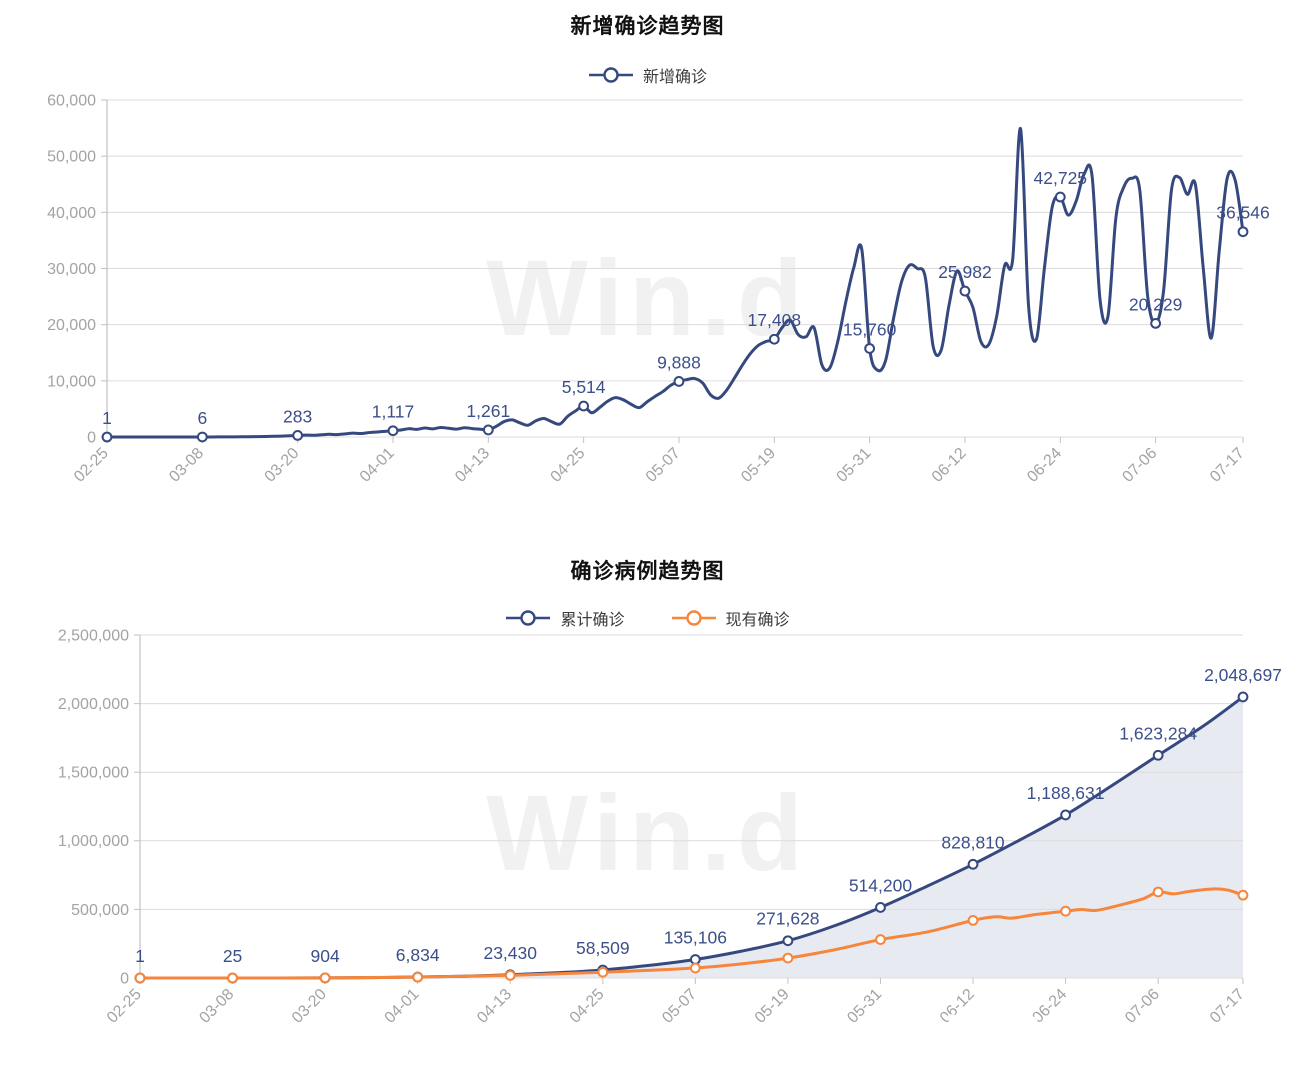 This screenshot has height=1067, width=1295. I want to click on data-point-label: 5,514, so click(584, 387).